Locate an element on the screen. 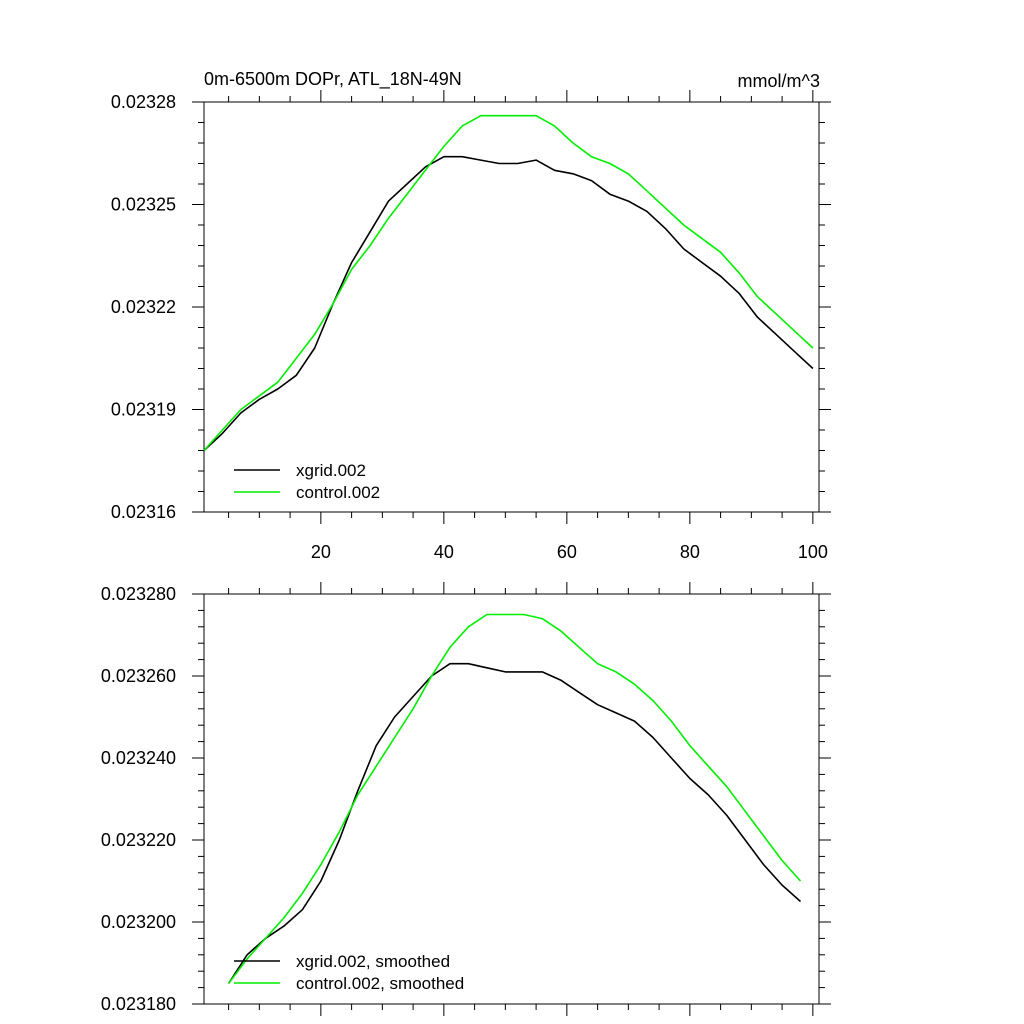  legend-label-control: control.002 is located at coordinates (338, 492).